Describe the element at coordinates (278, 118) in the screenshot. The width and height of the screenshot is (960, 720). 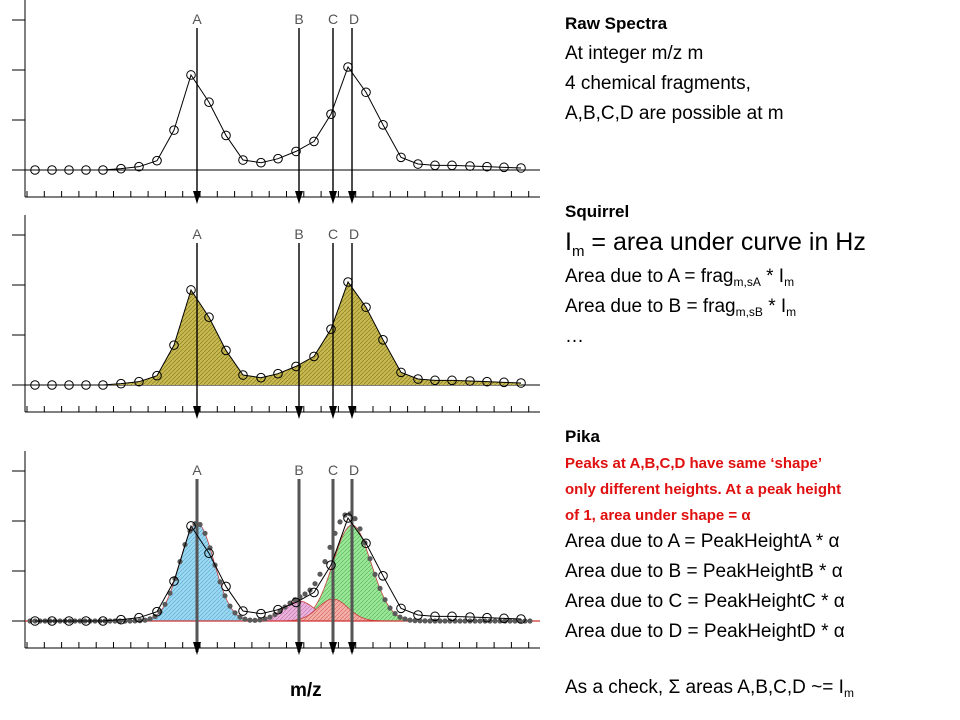
I see `spectrum-curve` at that location.